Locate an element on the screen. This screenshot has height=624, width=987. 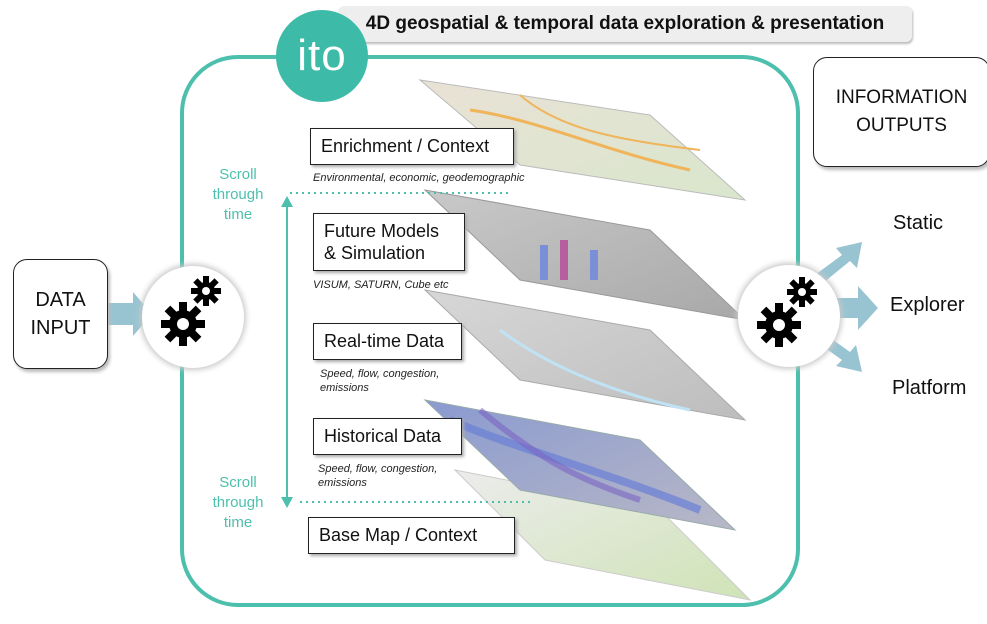
layer-label-future-models: Future Models & Simulation is located at coordinates (389, 242).